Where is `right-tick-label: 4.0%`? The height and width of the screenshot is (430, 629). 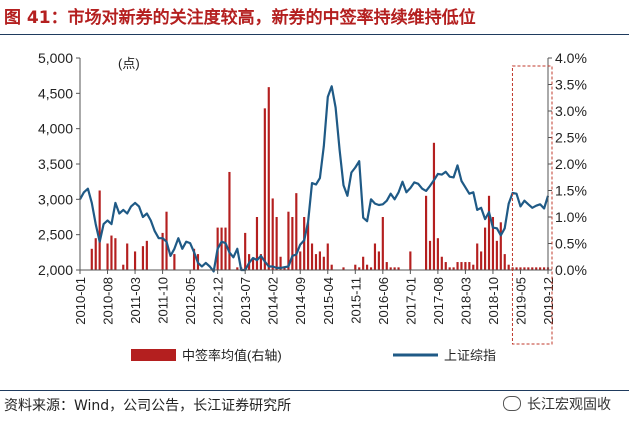
right-tick-label: 4.0% is located at coordinates (571, 58).